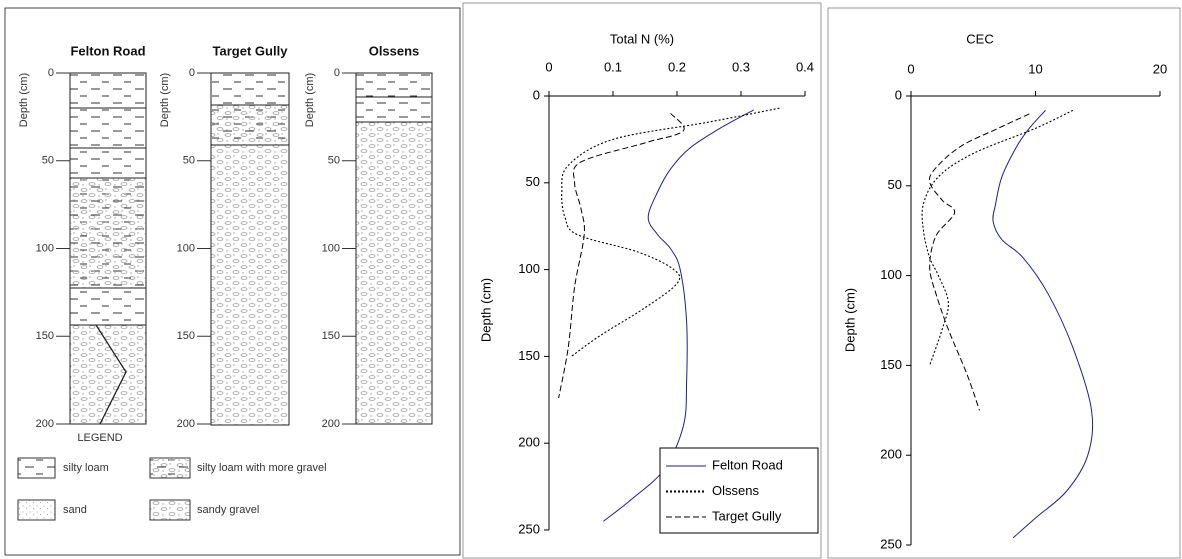  What do you see at coordinates (741, 66) in the screenshot?
I see `x-tick-label: 0.3` at bounding box center [741, 66].